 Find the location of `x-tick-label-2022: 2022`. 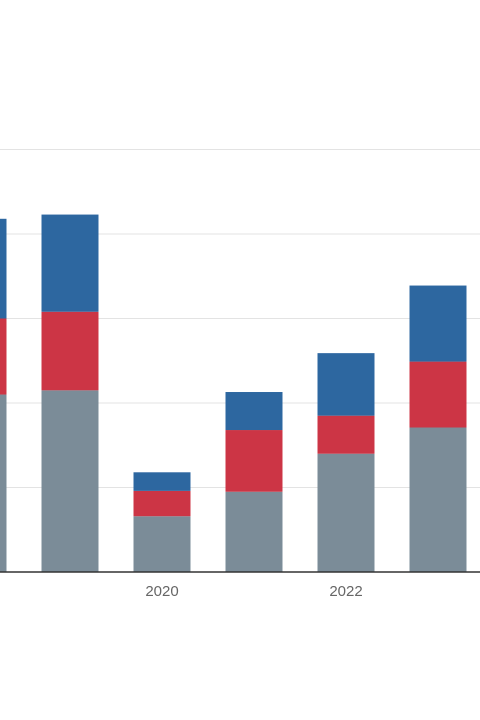

x-tick-label-2022: 2022 is located at coordinates (345, 591).